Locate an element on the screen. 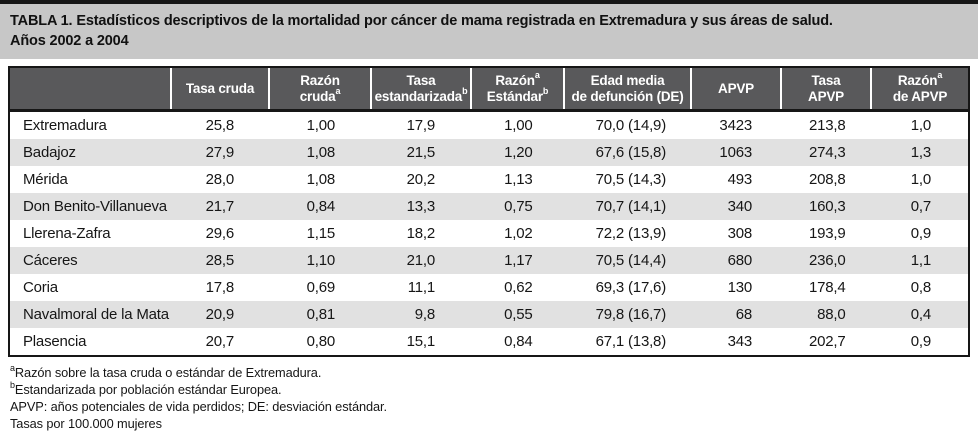  value-cell: 68 is located at coordinates (735, 314).